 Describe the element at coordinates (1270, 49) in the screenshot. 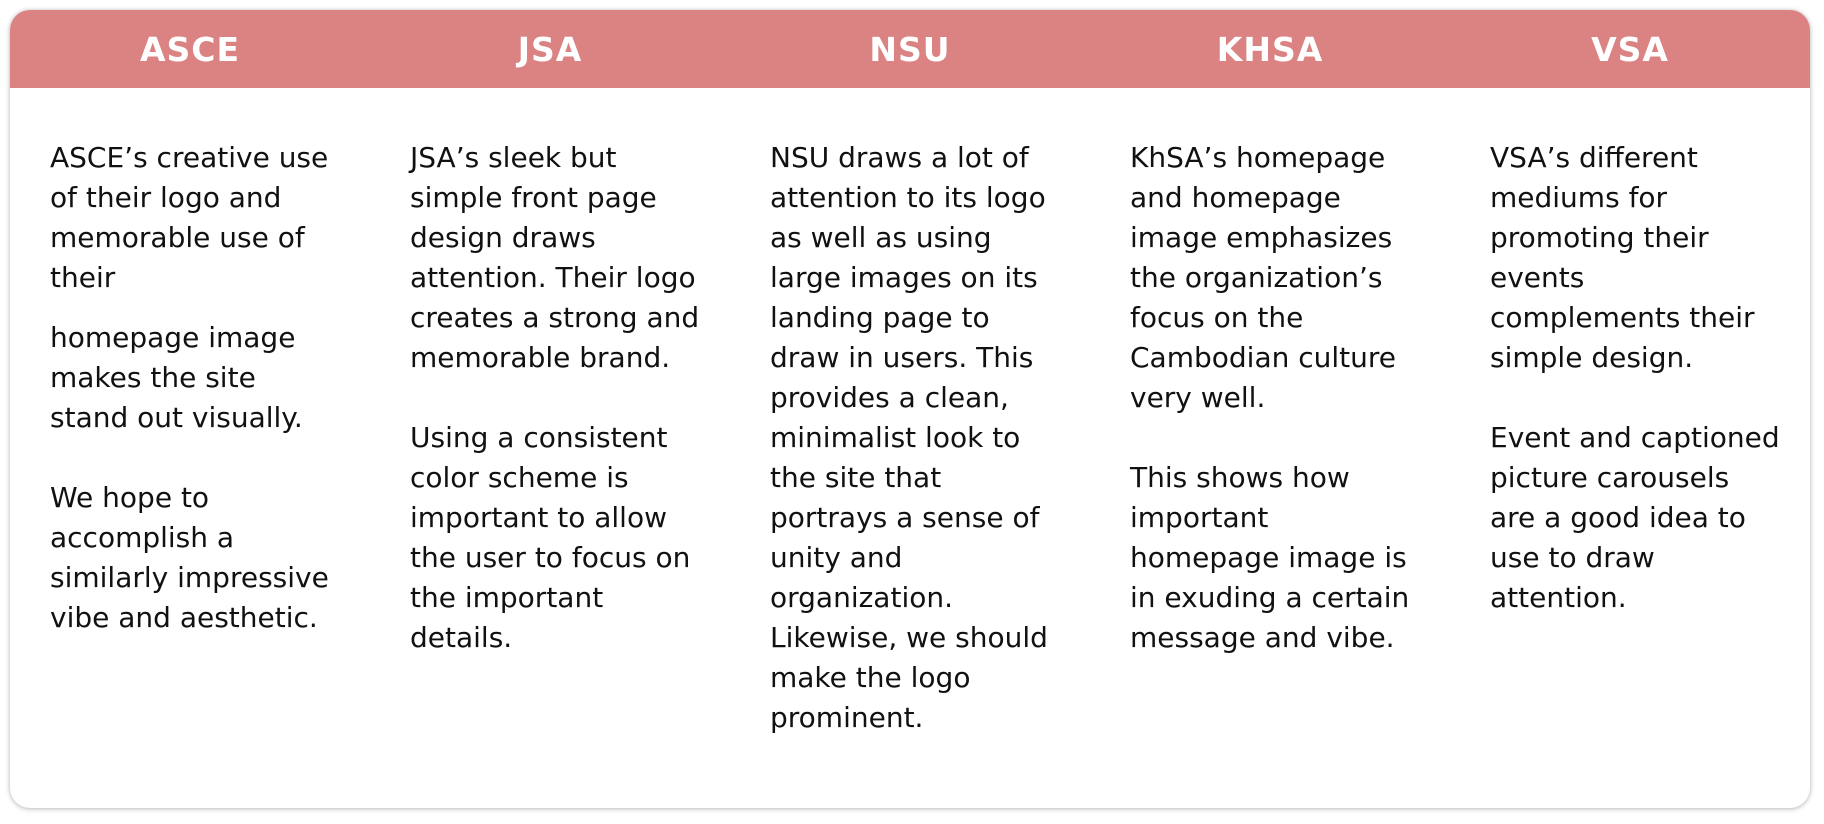

I see `column-heading-khsa: KHSA` at that location.